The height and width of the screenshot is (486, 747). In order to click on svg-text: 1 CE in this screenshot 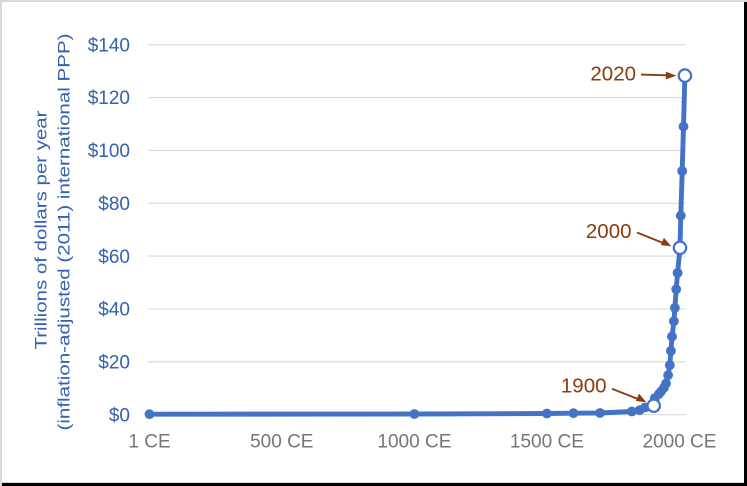, I will do `click(149, 442)`.